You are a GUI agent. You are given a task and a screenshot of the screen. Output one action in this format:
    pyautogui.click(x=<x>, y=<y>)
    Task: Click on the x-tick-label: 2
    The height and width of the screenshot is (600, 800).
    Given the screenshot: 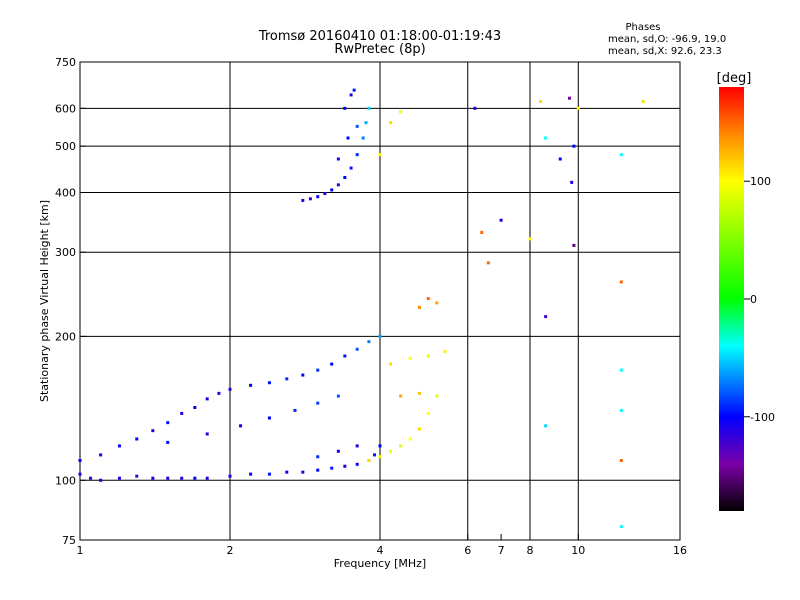 What is the action you would take?
    pyautogui.click(x=230, y=550)
    